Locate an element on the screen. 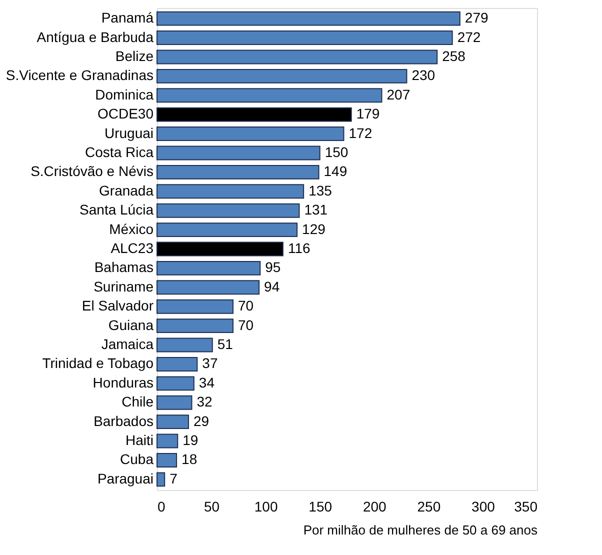 The image size is (602, 555). data-label: 37 is located at coordinates (210, 363).